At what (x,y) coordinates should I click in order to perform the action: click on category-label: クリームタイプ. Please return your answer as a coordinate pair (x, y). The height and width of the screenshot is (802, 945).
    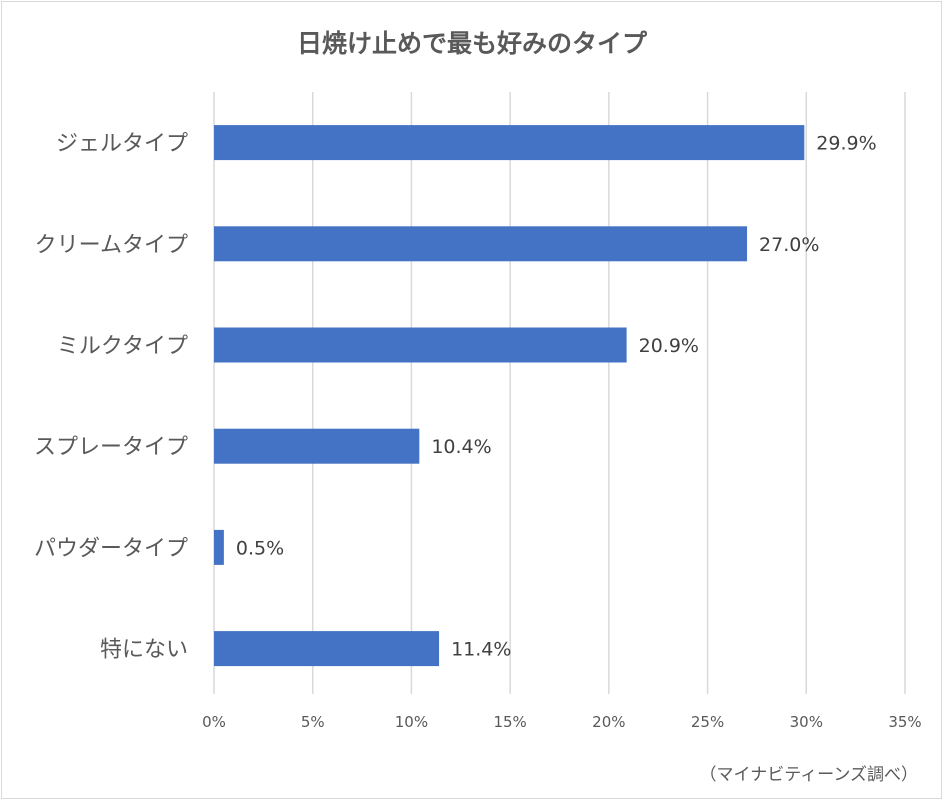
    Looking at the image, I should click on (111, 245).